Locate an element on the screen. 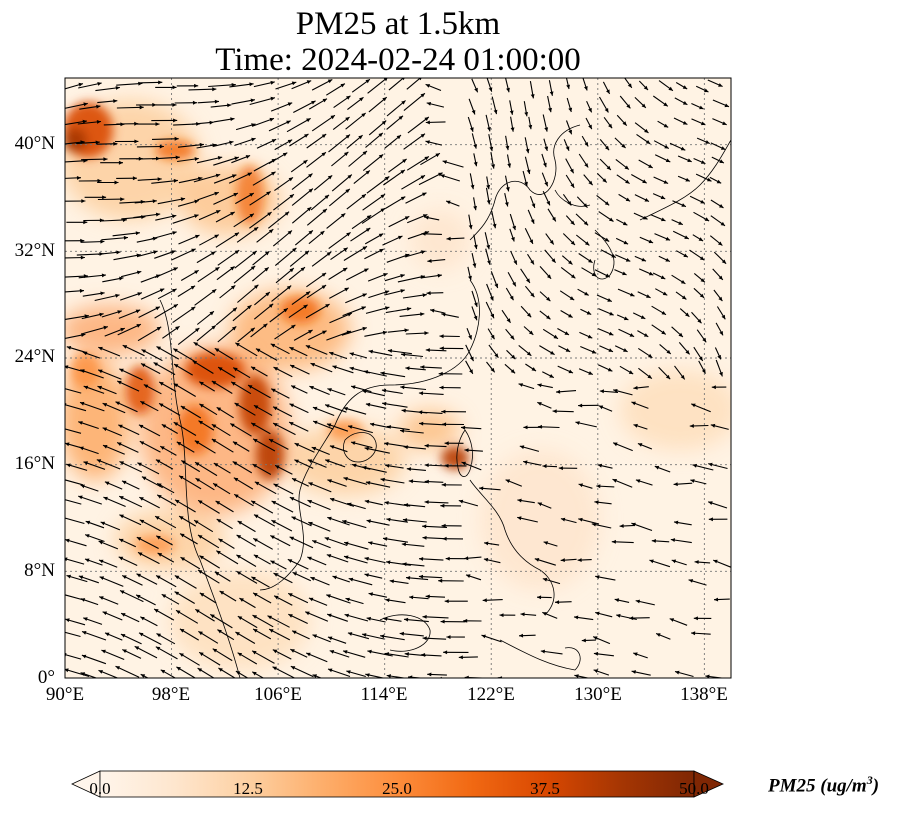 The height and width of the screenshot is (836, 905). lon-tick-130e: 130°E is located at coordinates (598, 694).